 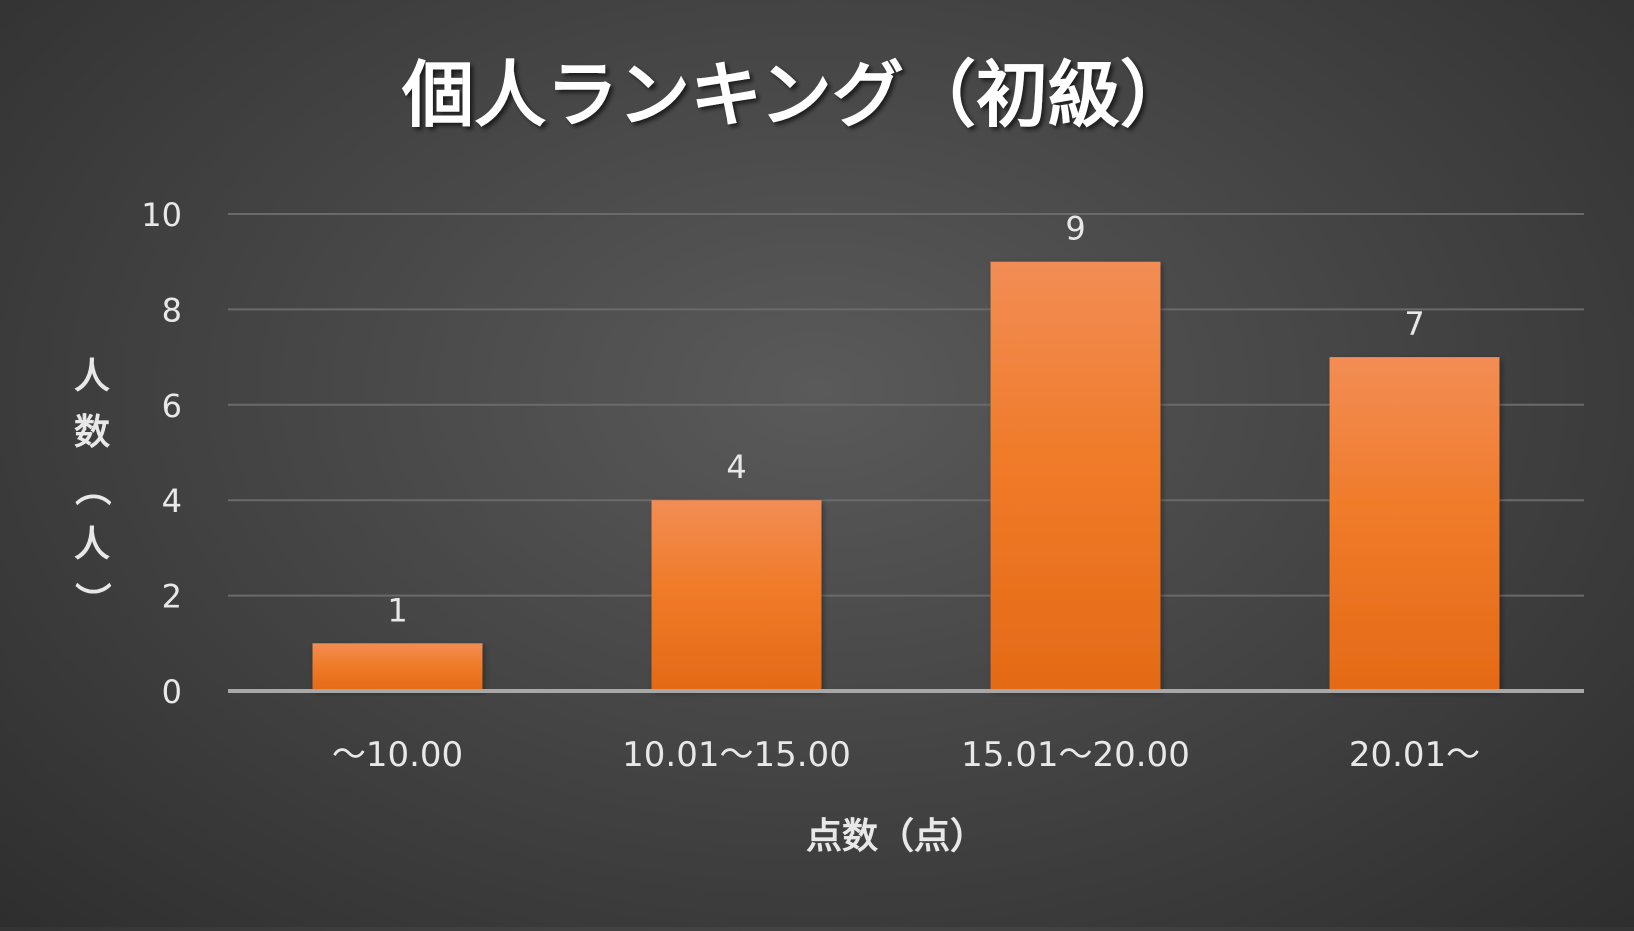 I want to click on data-label: 7, so click(x=1414, y=324).